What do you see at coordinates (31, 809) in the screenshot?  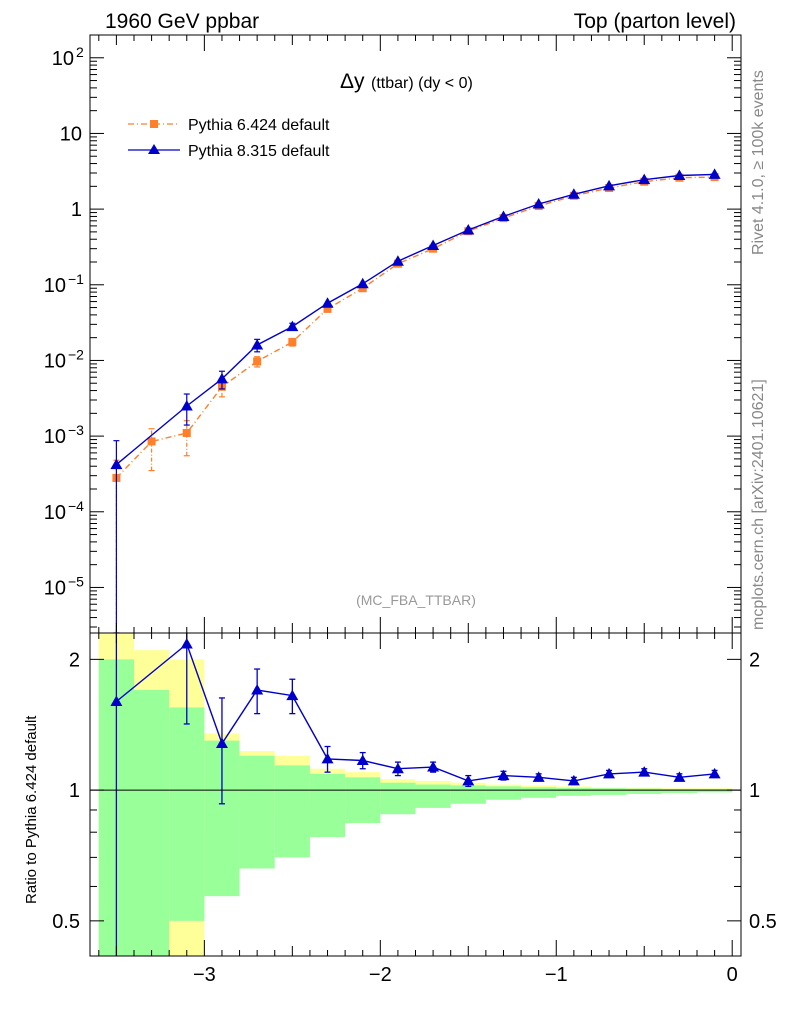 I see `ratio-ylabel: Ratio to Pythia 6.424 default` at bounding box center [31, 809].